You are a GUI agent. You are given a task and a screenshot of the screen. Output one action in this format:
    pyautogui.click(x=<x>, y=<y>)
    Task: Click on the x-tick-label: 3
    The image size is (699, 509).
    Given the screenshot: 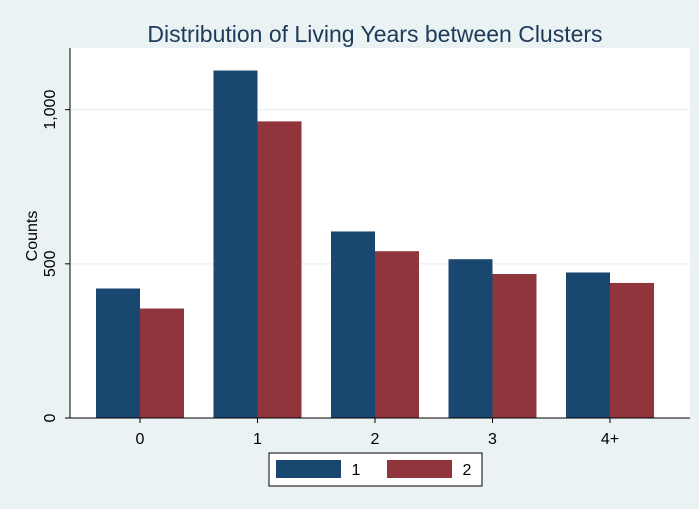 What is the action you would take?
    pyautogui.click(x=492, y=439)
    